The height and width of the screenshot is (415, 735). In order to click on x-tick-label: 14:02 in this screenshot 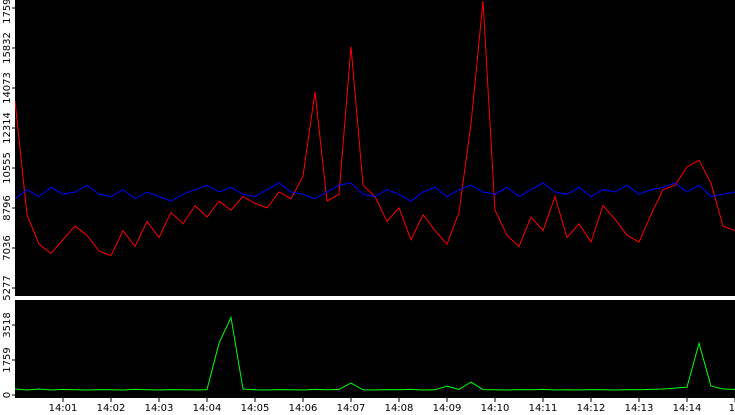, I will do `click(111, 408)`.